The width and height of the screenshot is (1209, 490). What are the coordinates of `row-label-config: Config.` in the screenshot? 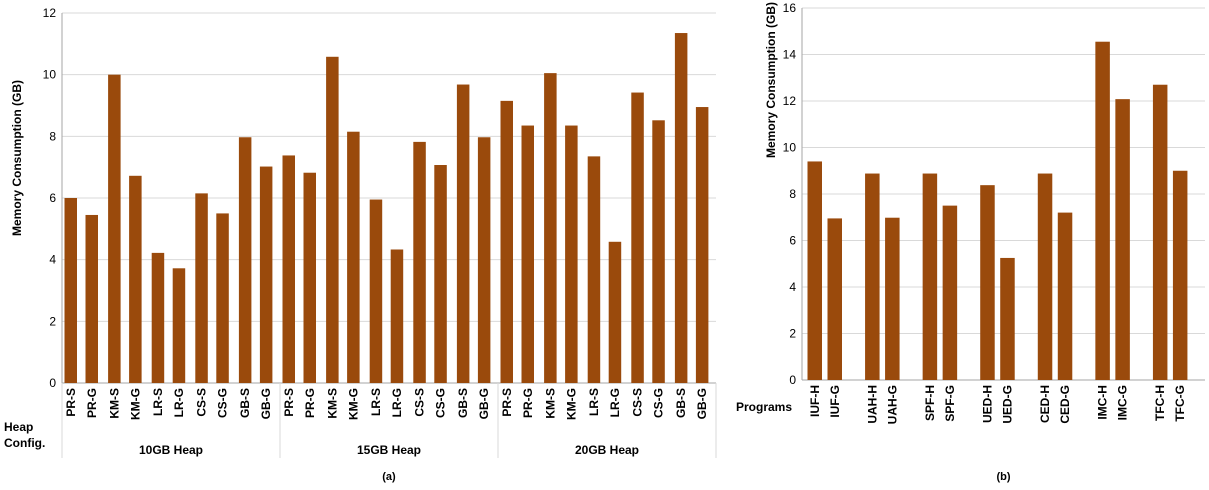 It's located at (24, 443).